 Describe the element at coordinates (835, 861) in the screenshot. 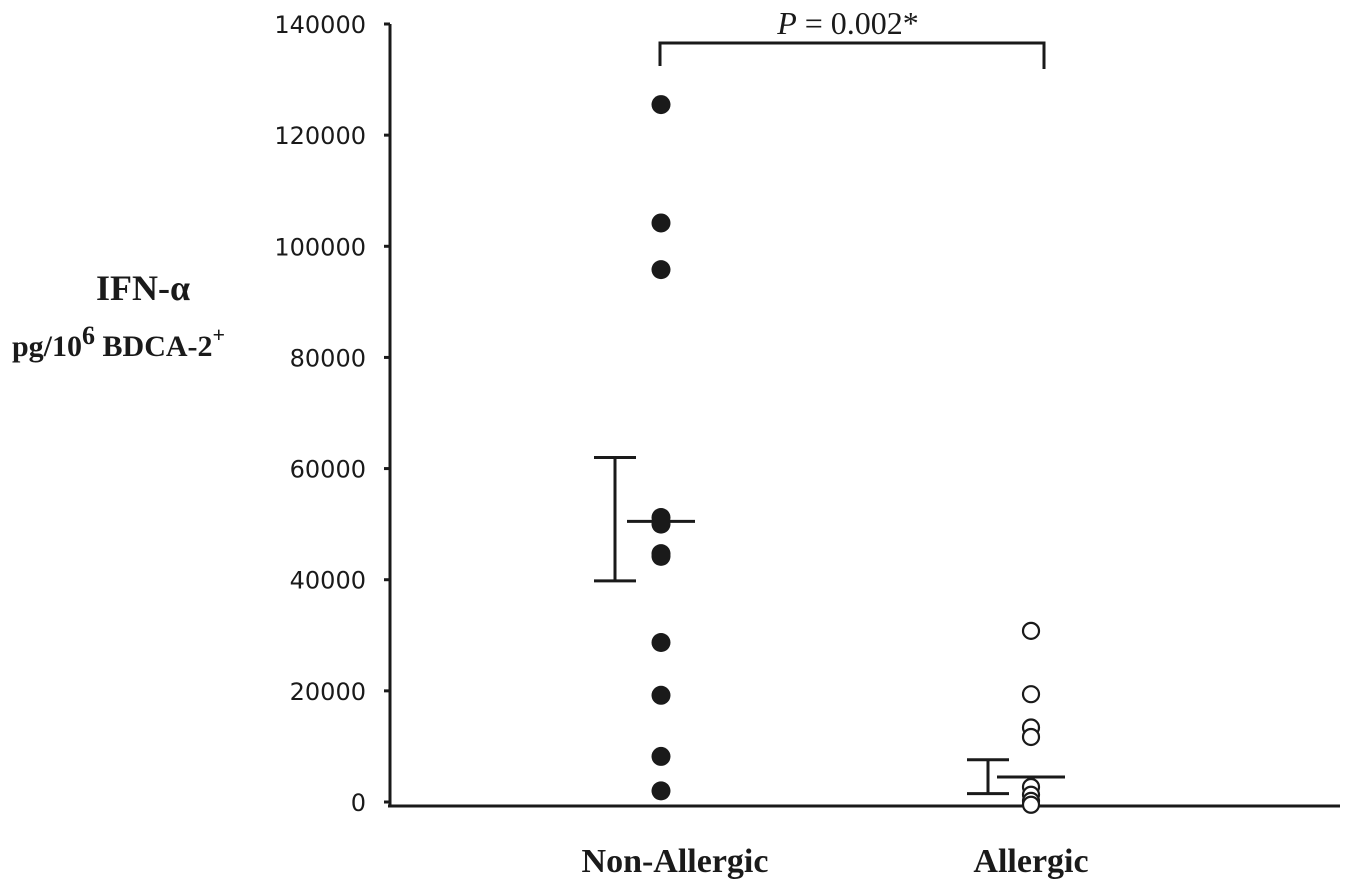

I see `category-labels: Non-Allergic Allergic` at that location.